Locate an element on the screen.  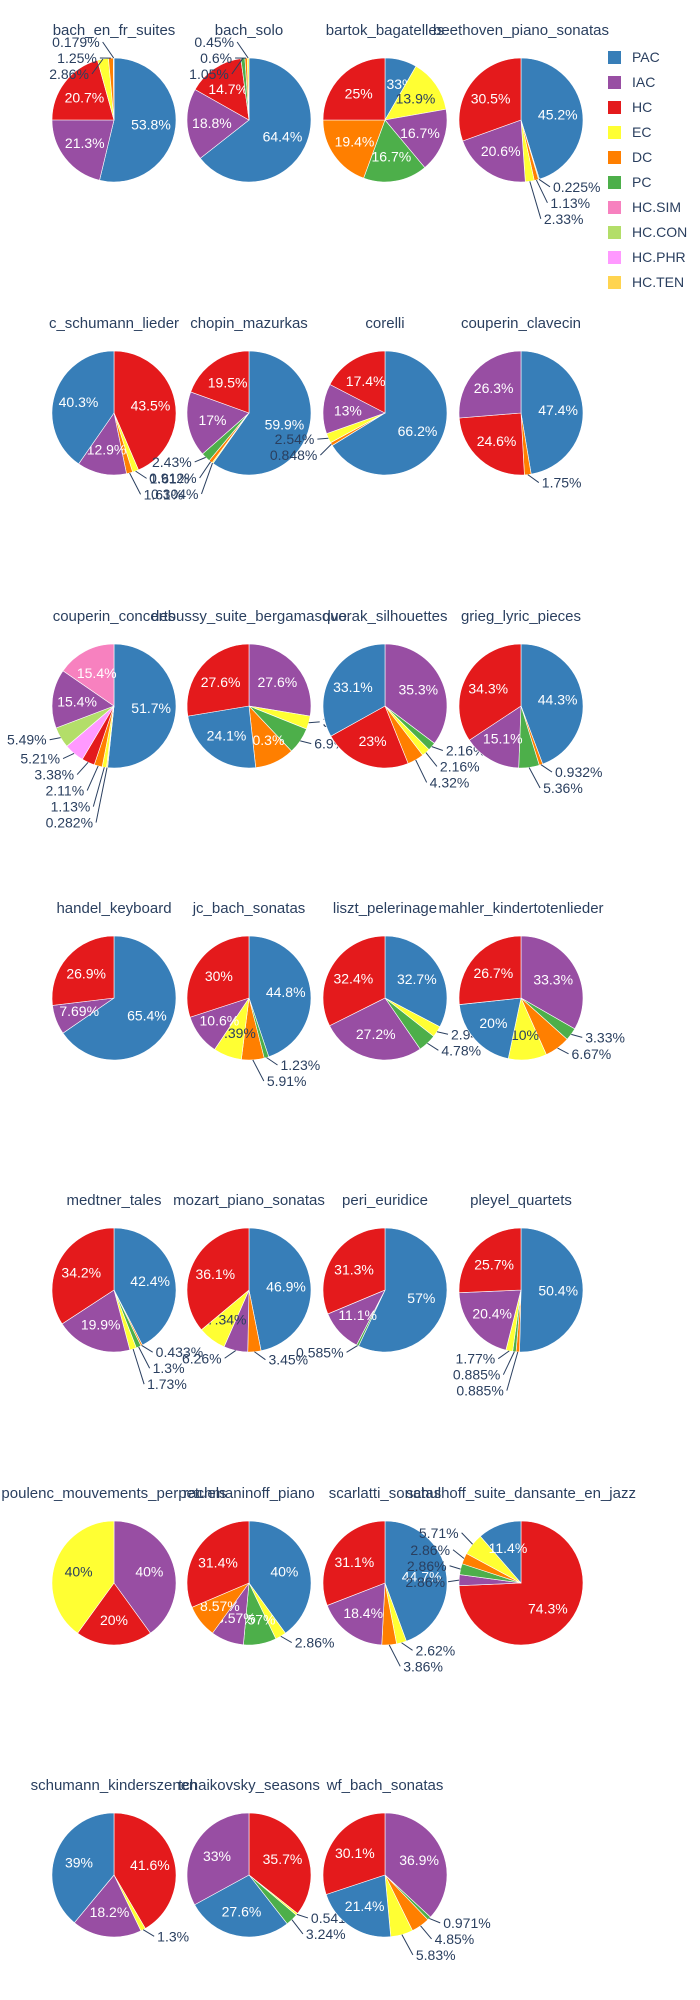
leader-line is located at coordinates (92, 778).